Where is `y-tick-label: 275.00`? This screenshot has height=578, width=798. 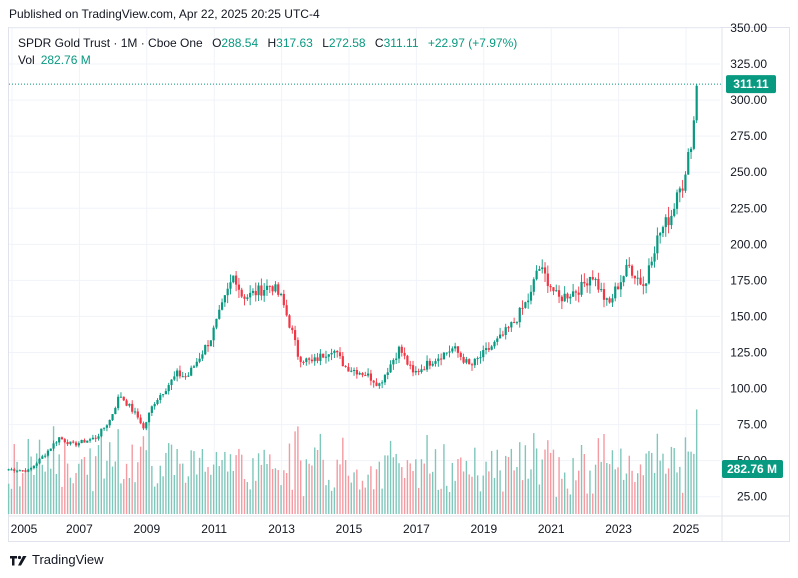
y-tick-label: 275.00 is located at coordinates (748, 136).